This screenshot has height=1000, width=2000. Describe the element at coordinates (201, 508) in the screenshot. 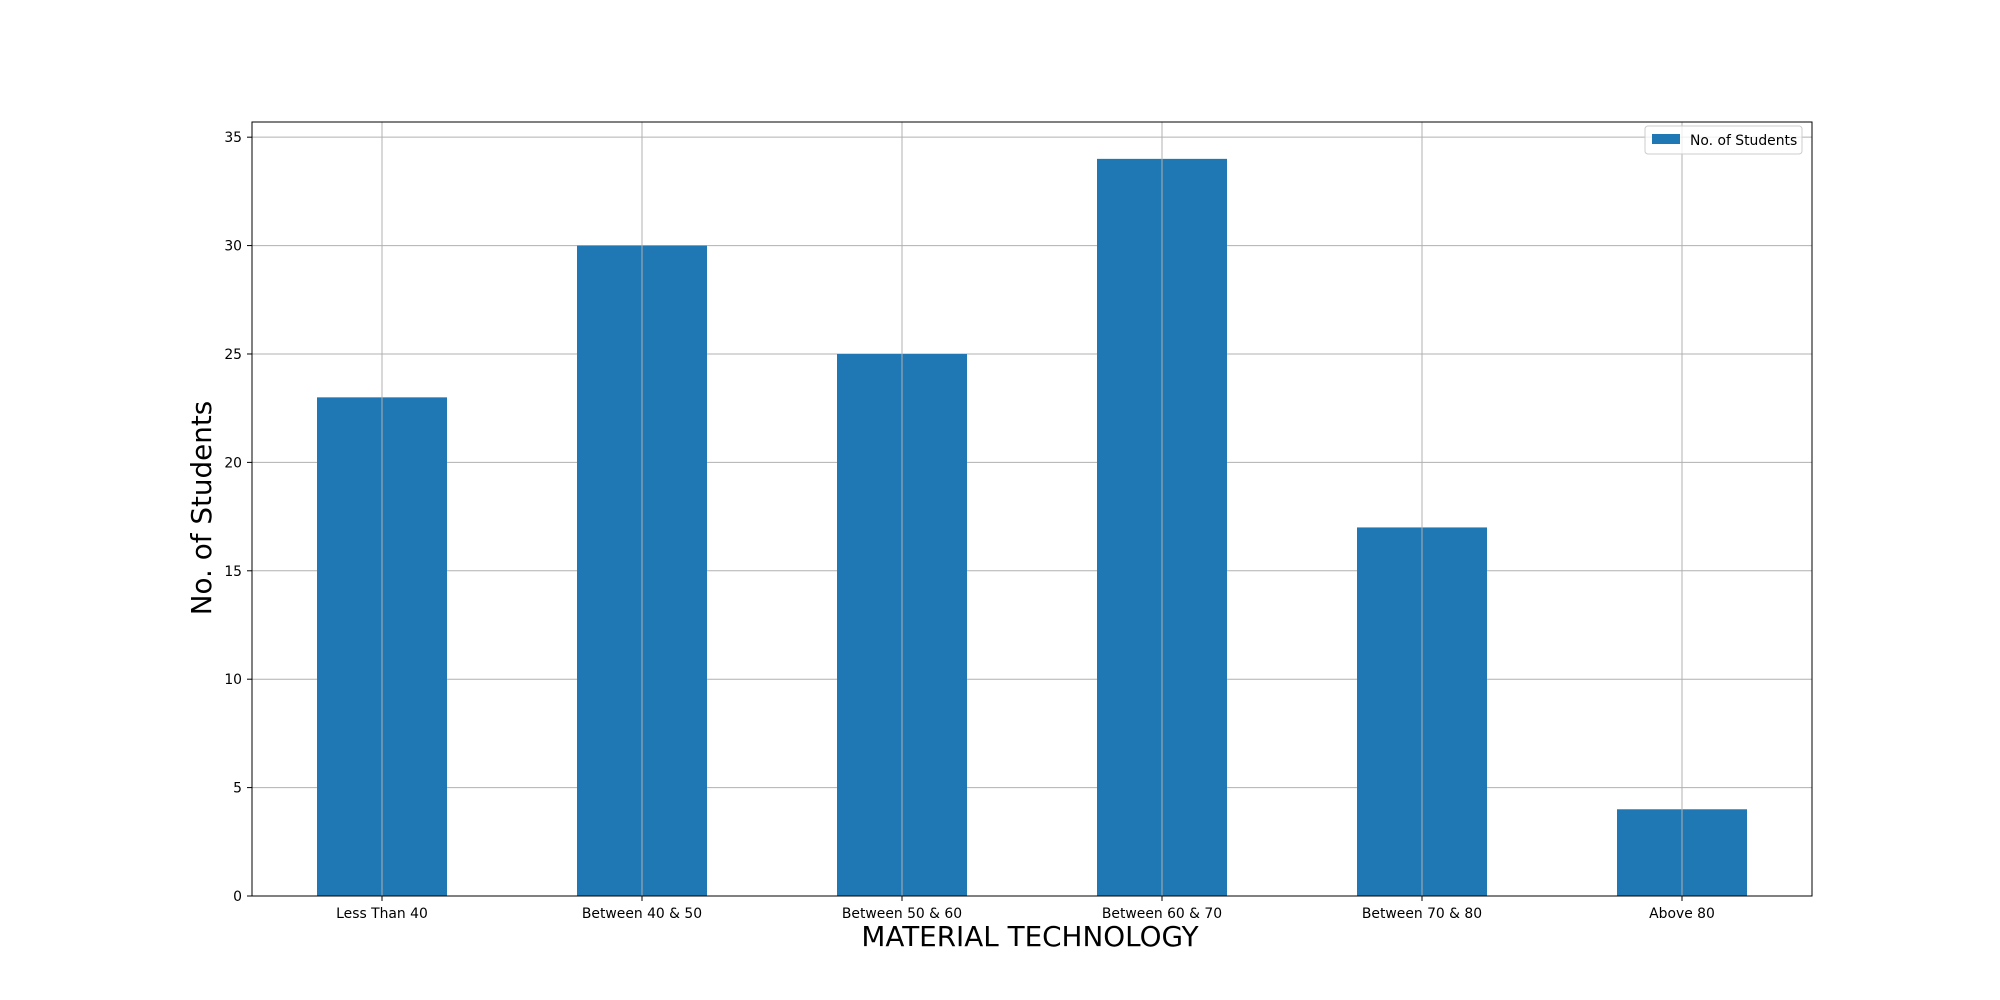

I see `y-axis-title: No. of Students` at that location.